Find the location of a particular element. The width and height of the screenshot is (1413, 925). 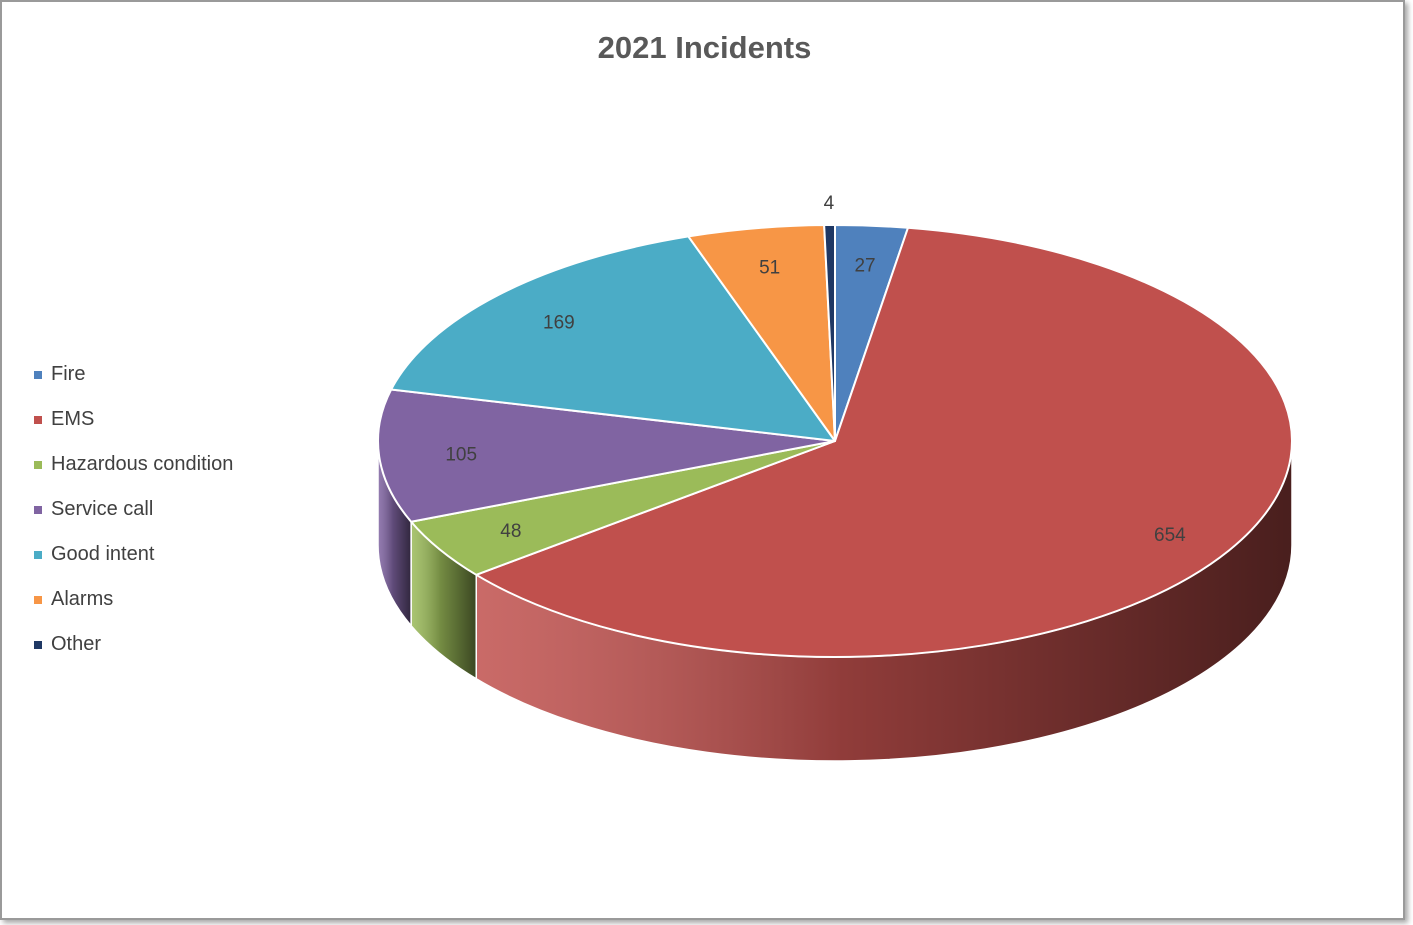

chart-title: 2021 Incidents is located at coordinates (704, 47).